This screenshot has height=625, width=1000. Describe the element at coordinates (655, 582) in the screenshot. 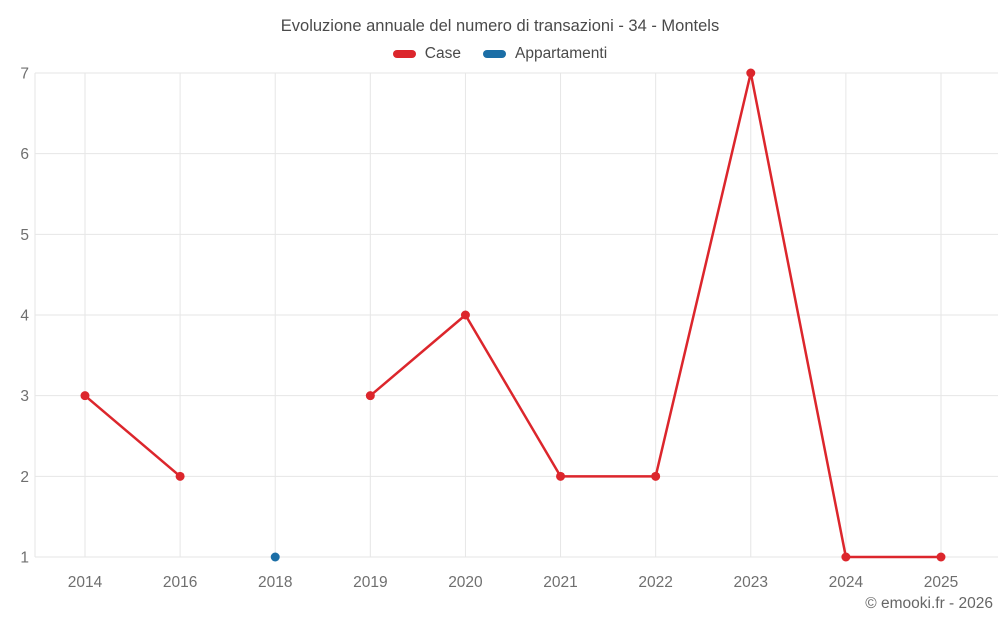

I see `x-tick-label: 2022` at that location.